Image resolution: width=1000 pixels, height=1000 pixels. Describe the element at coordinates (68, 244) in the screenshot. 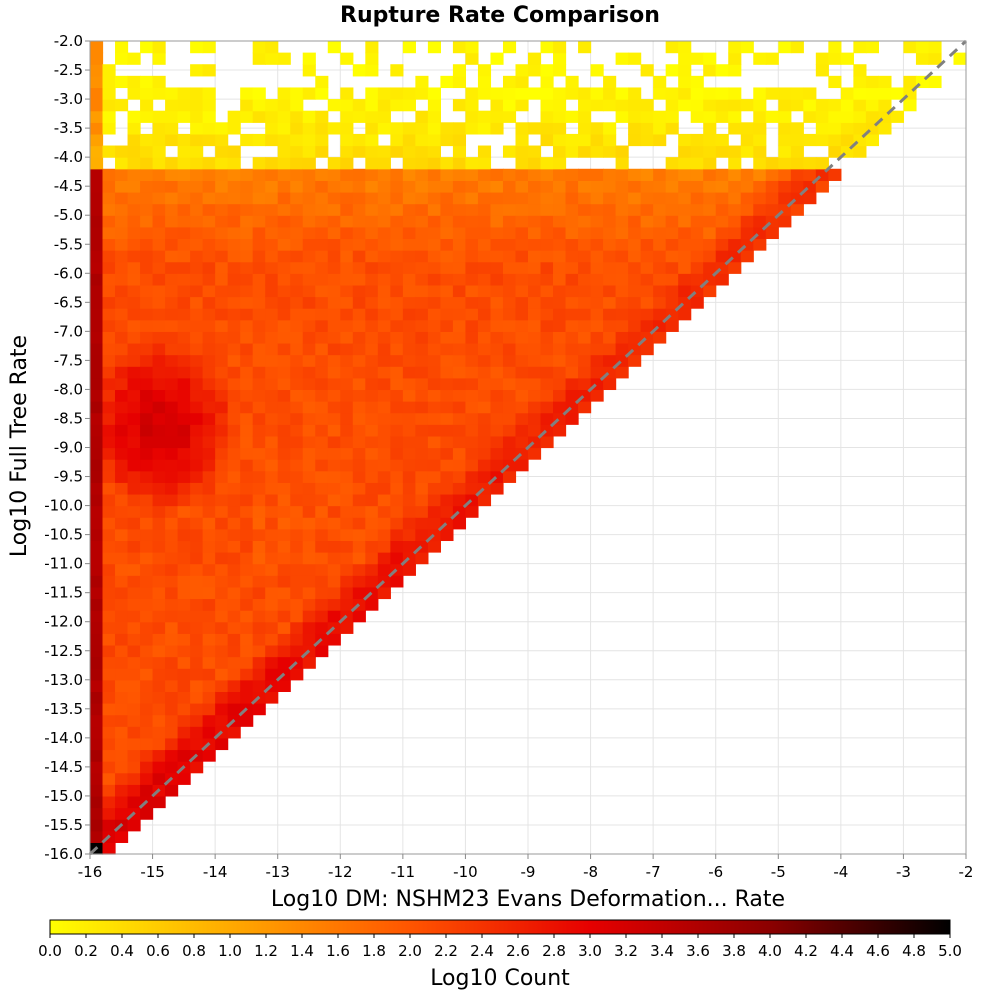

I see `y-tick-label: -5.5` at that location.